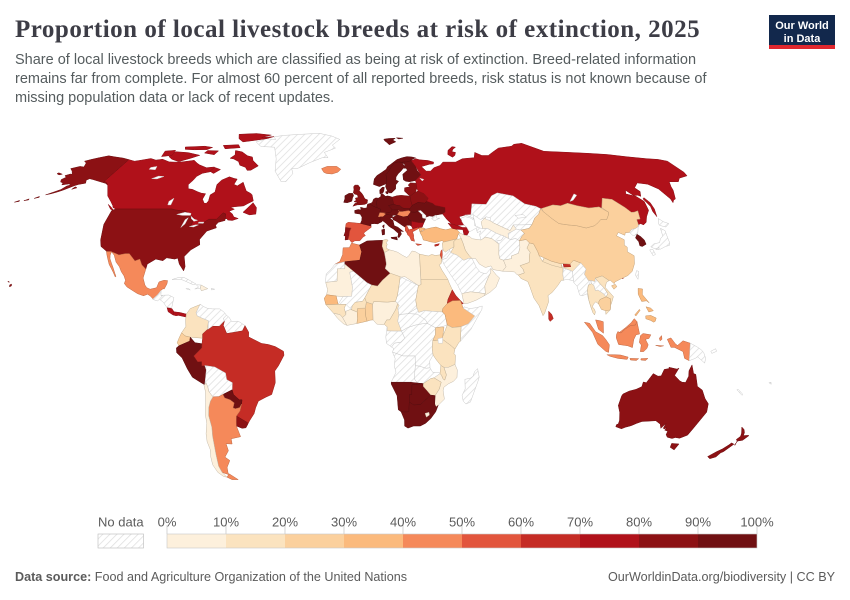  I want to click on svg-text: 80%, so click(639, 522).